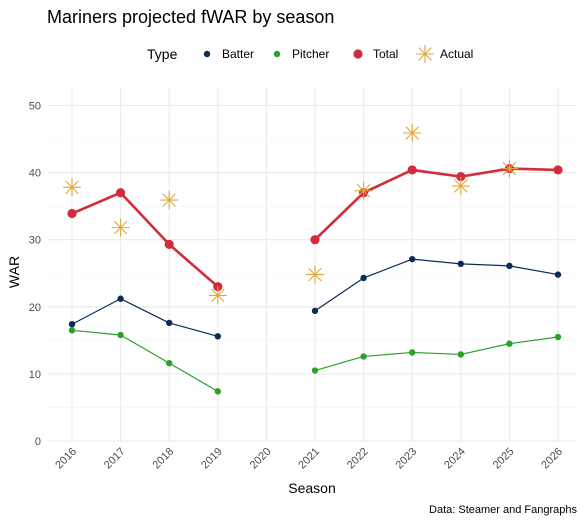  What do you see at coordinates (311, 488) in the screenshot?
I see `x-axis-title: Season` at bounding box center [311, 488].